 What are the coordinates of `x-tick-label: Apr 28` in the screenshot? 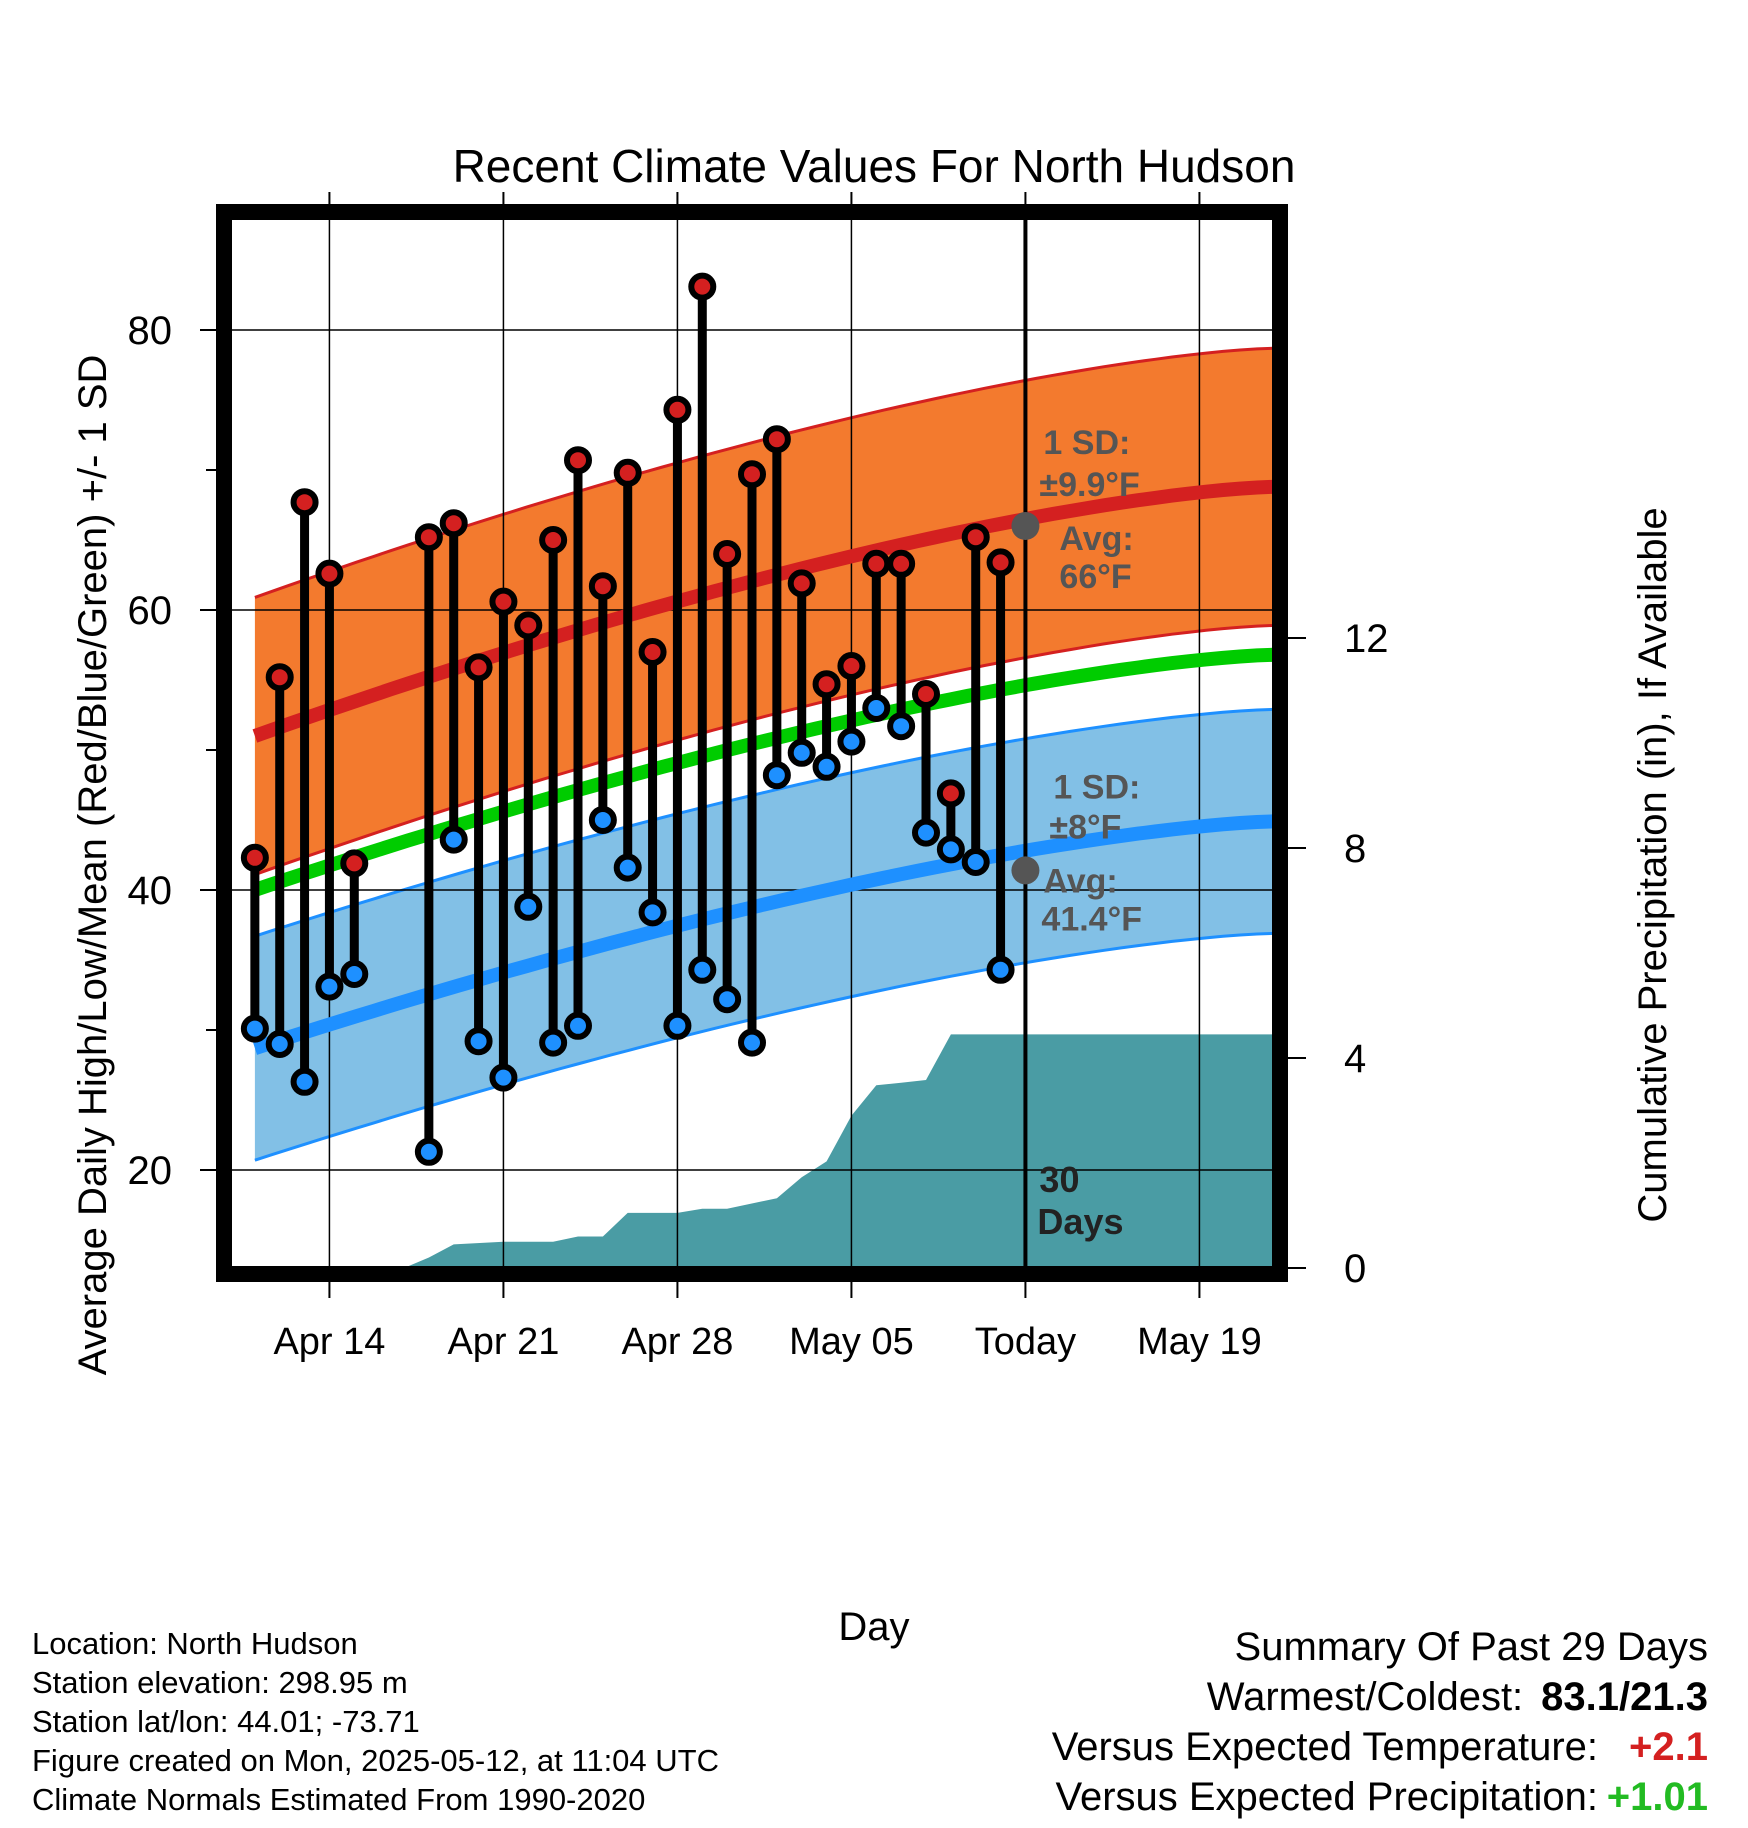 It's located at (677, 1342).